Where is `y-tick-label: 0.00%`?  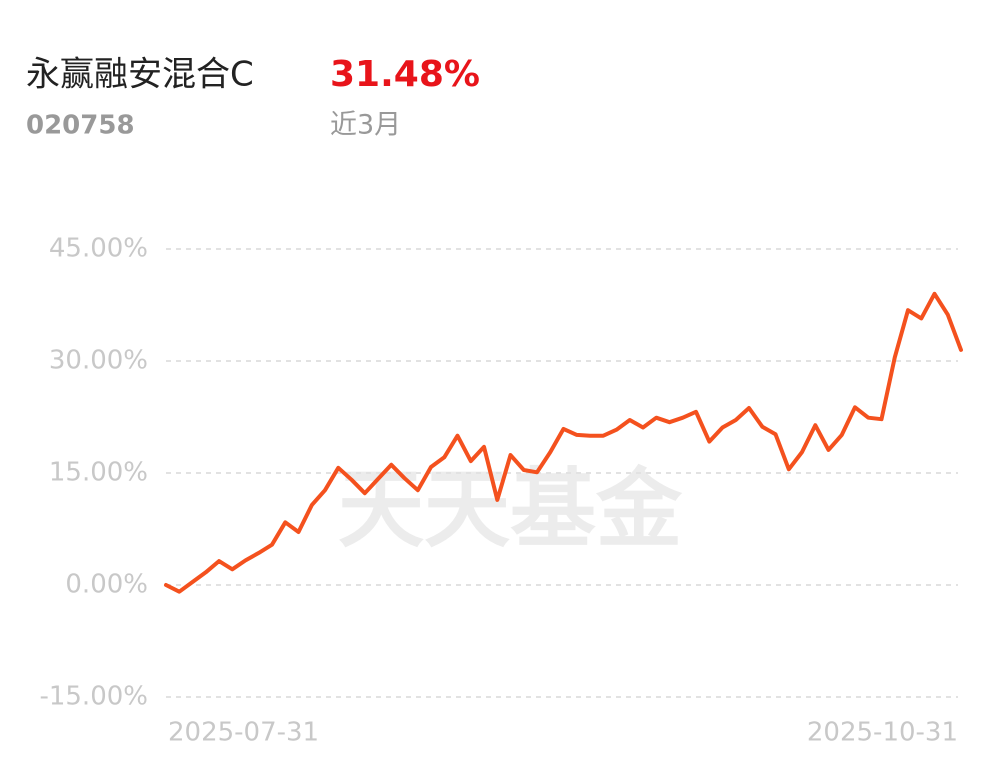
y-tick-label: 0.00% is located at coordinates (106, 585).